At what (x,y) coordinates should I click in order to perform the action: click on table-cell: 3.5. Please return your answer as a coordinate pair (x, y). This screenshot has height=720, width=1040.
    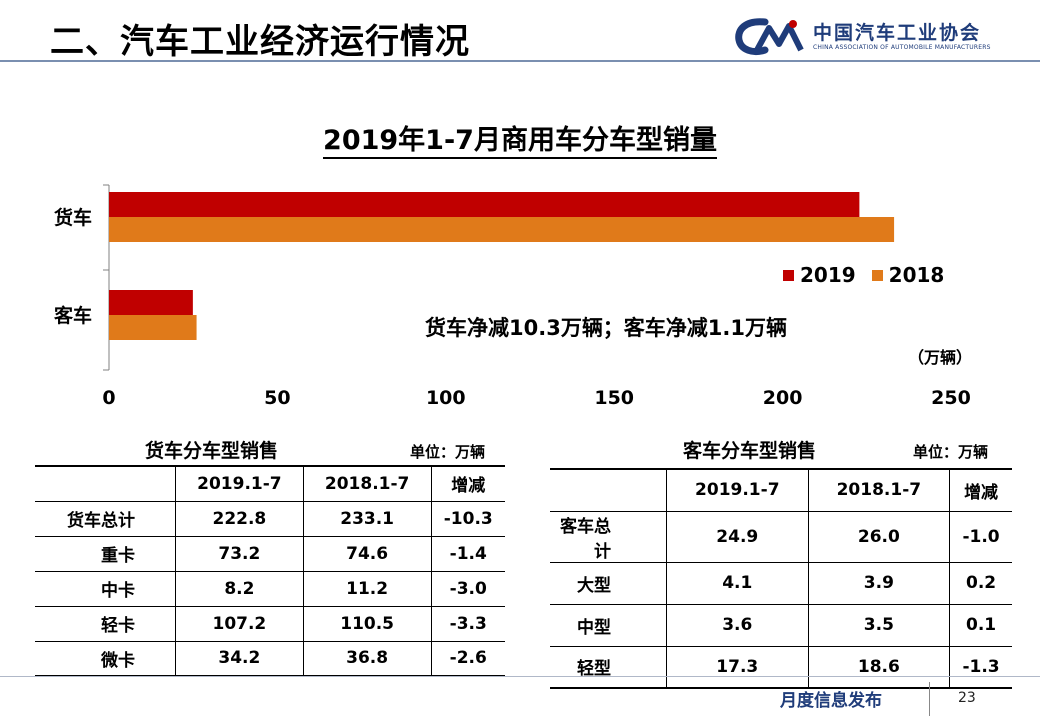
    Looking at the image, I should click on (878, 624).